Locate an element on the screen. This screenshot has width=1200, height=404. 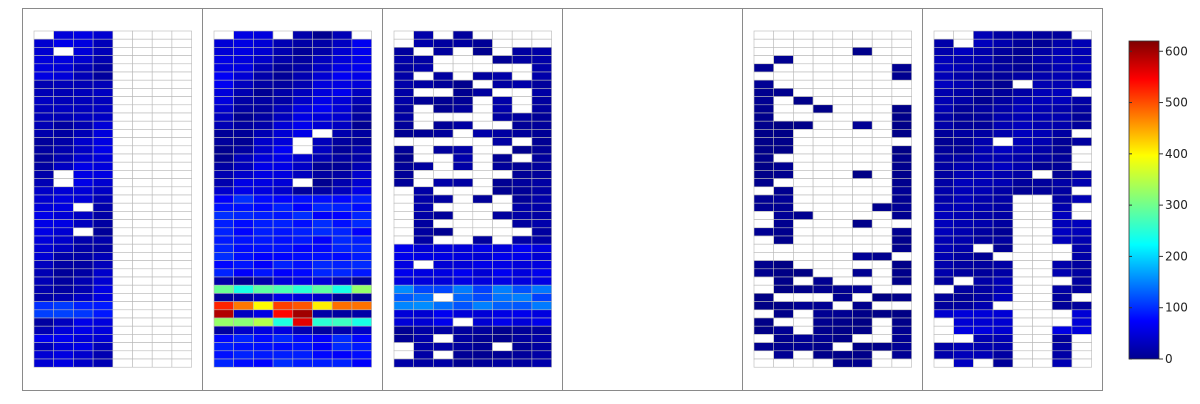
colorbar-tick-label: 300 is located at coordinates (1176, 205).